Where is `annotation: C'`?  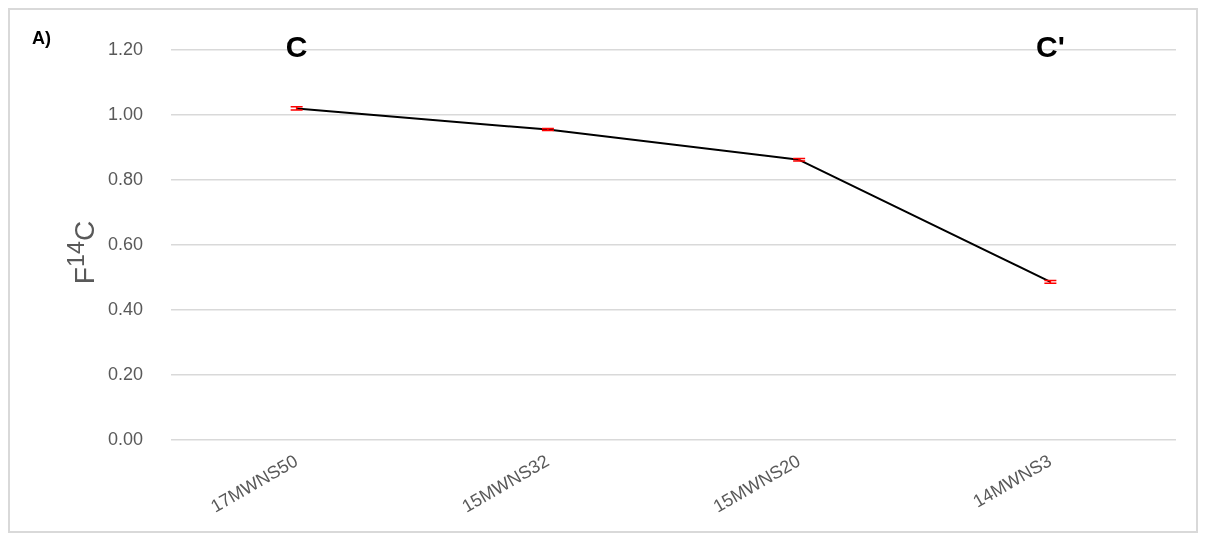 annotation: C' is located at coordinates (1050, 47).